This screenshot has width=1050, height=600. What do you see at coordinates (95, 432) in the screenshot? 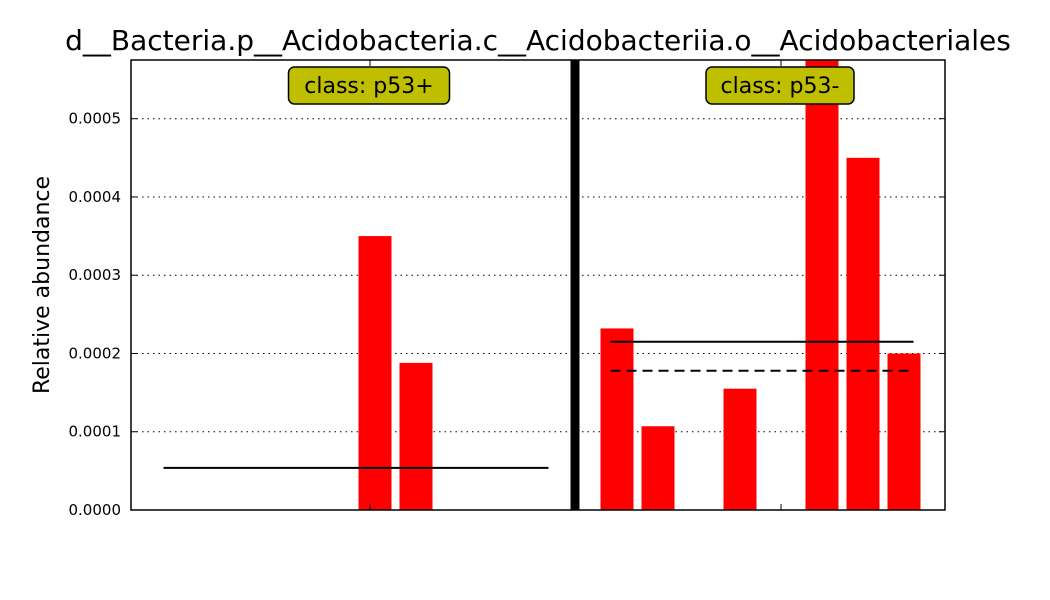
I see `y-tick-label: 0.0001` at bounding box center [95, 432].